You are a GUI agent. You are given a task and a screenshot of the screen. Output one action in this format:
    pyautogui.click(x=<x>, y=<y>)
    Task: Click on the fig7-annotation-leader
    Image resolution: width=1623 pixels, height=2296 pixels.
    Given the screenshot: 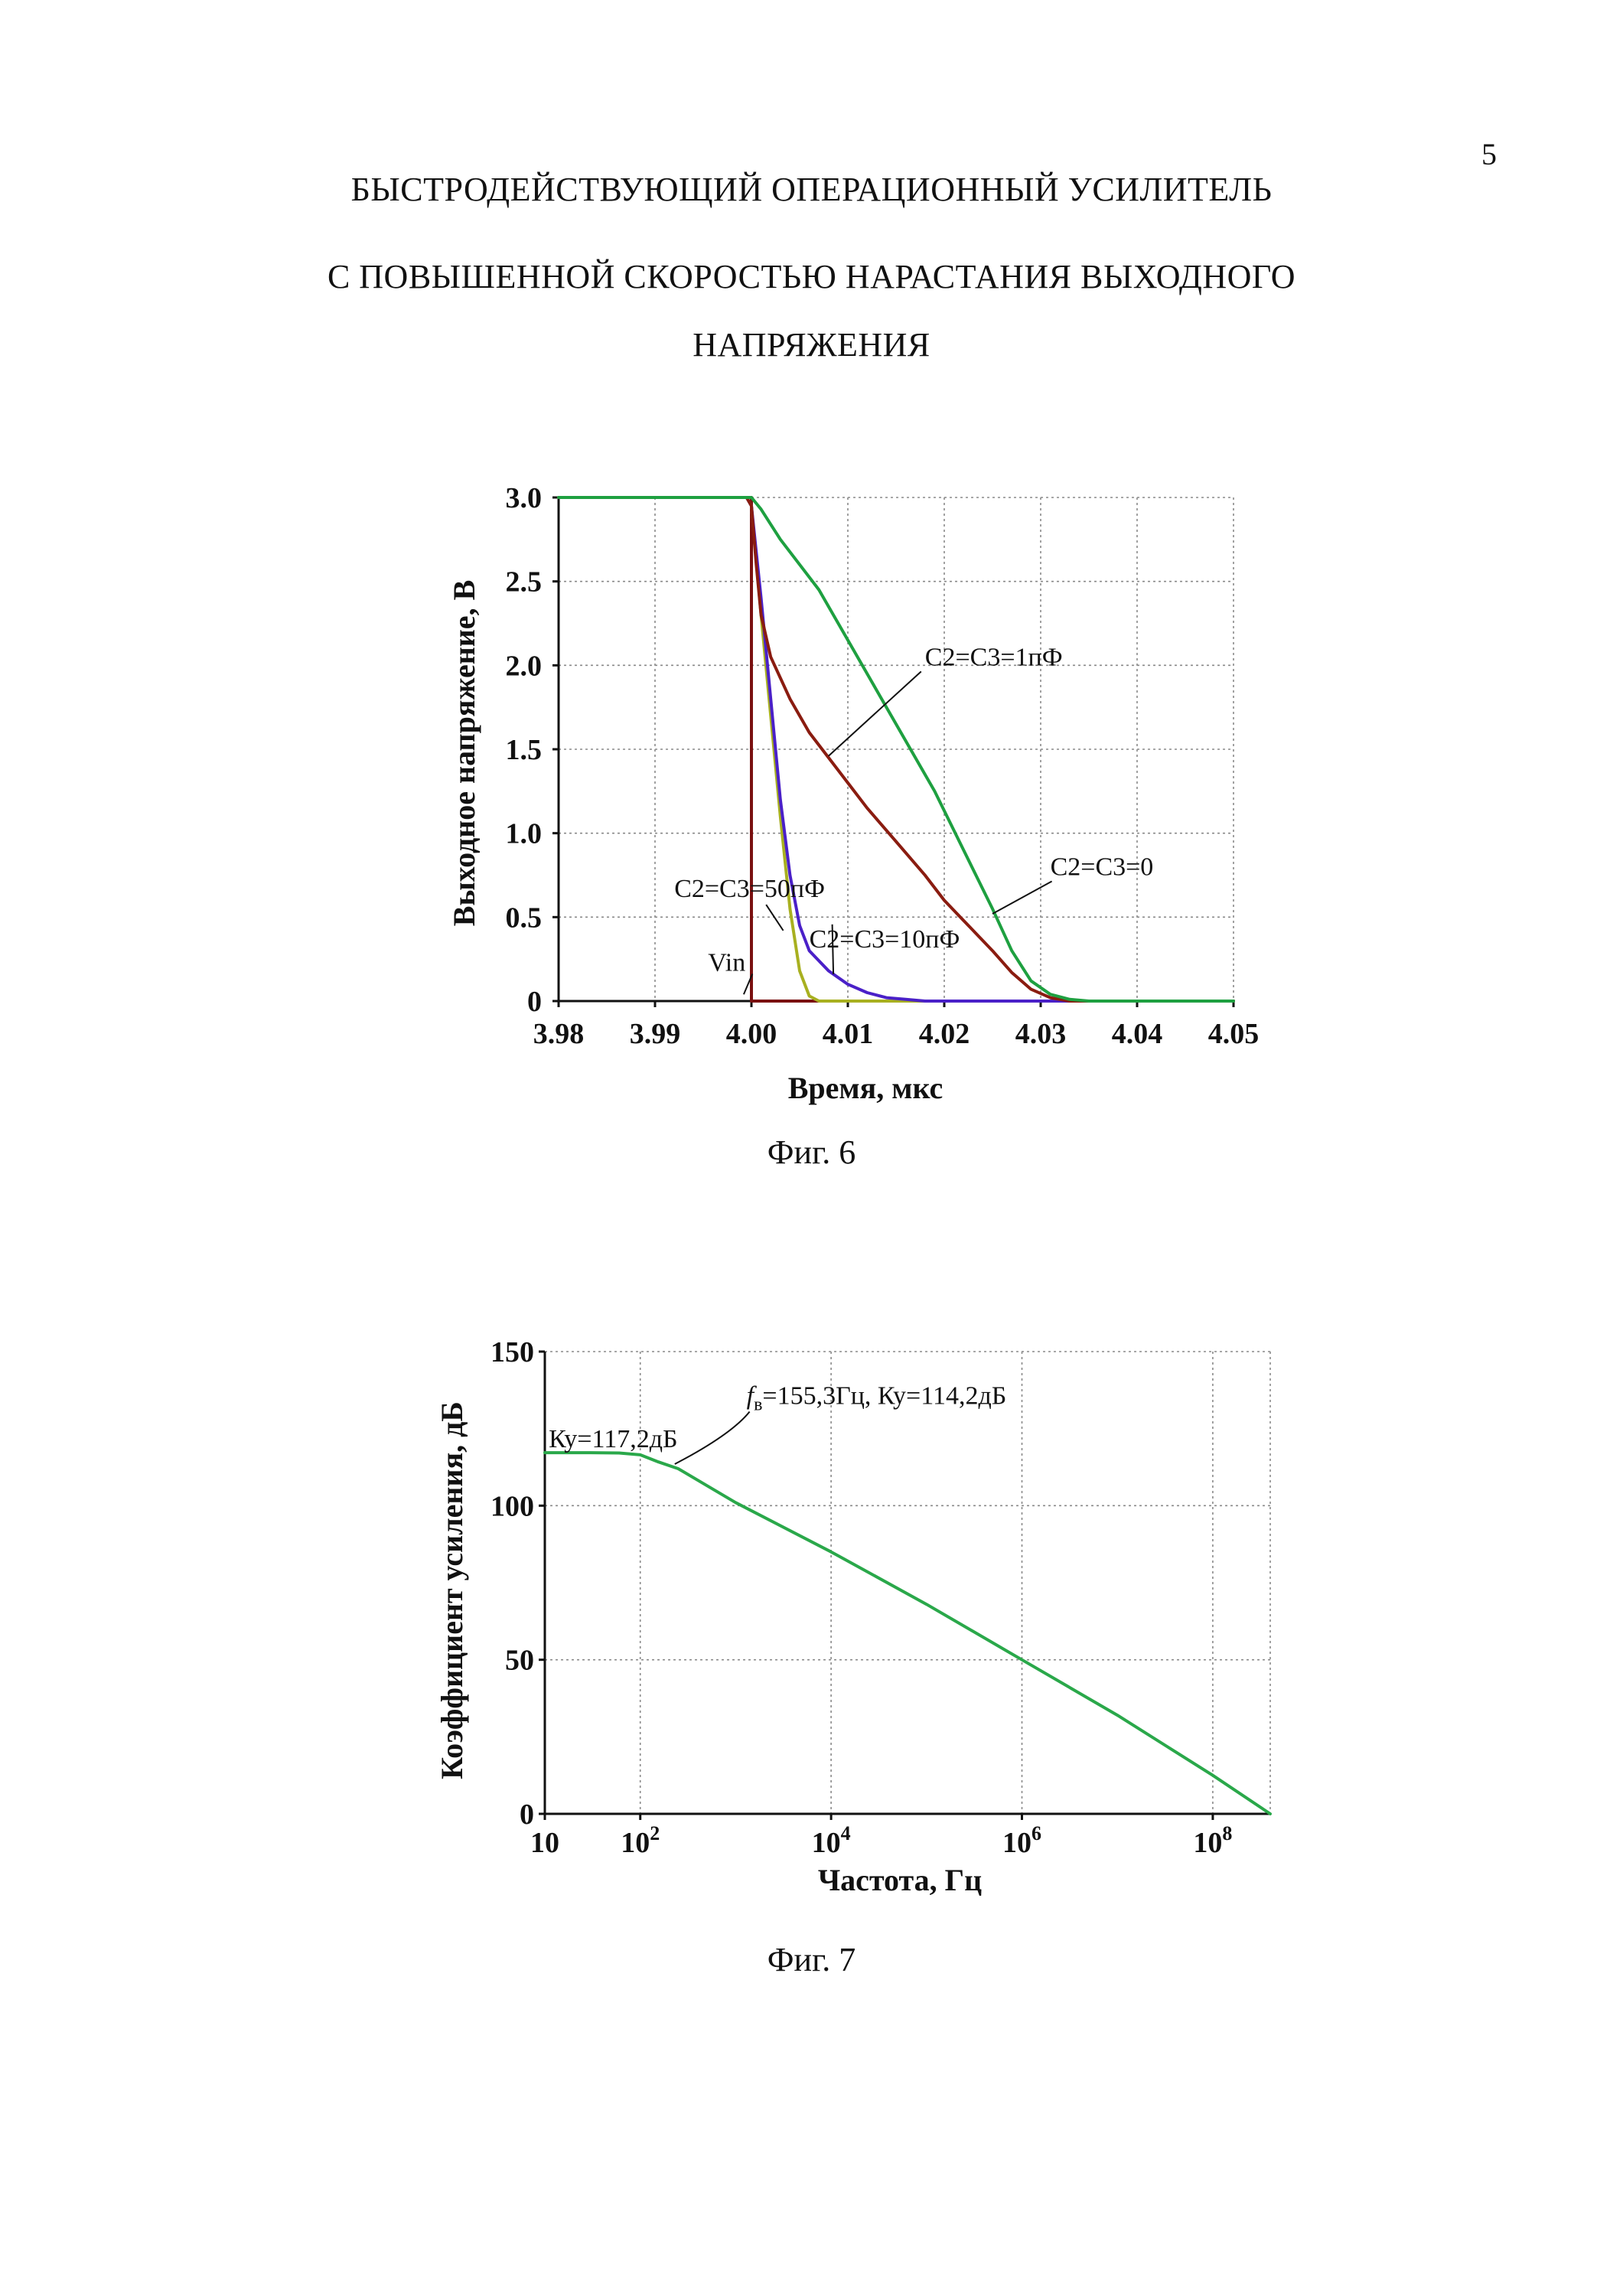 What is the action you would take?
    pyautogui.click(x=712, y=1438)
    